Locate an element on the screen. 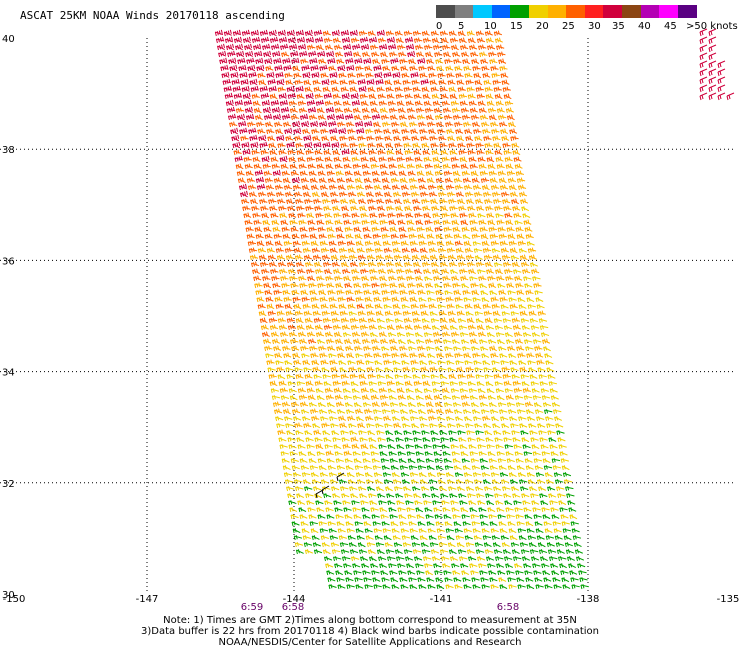  legend-color-swatch is located at coordinates (613, 11).